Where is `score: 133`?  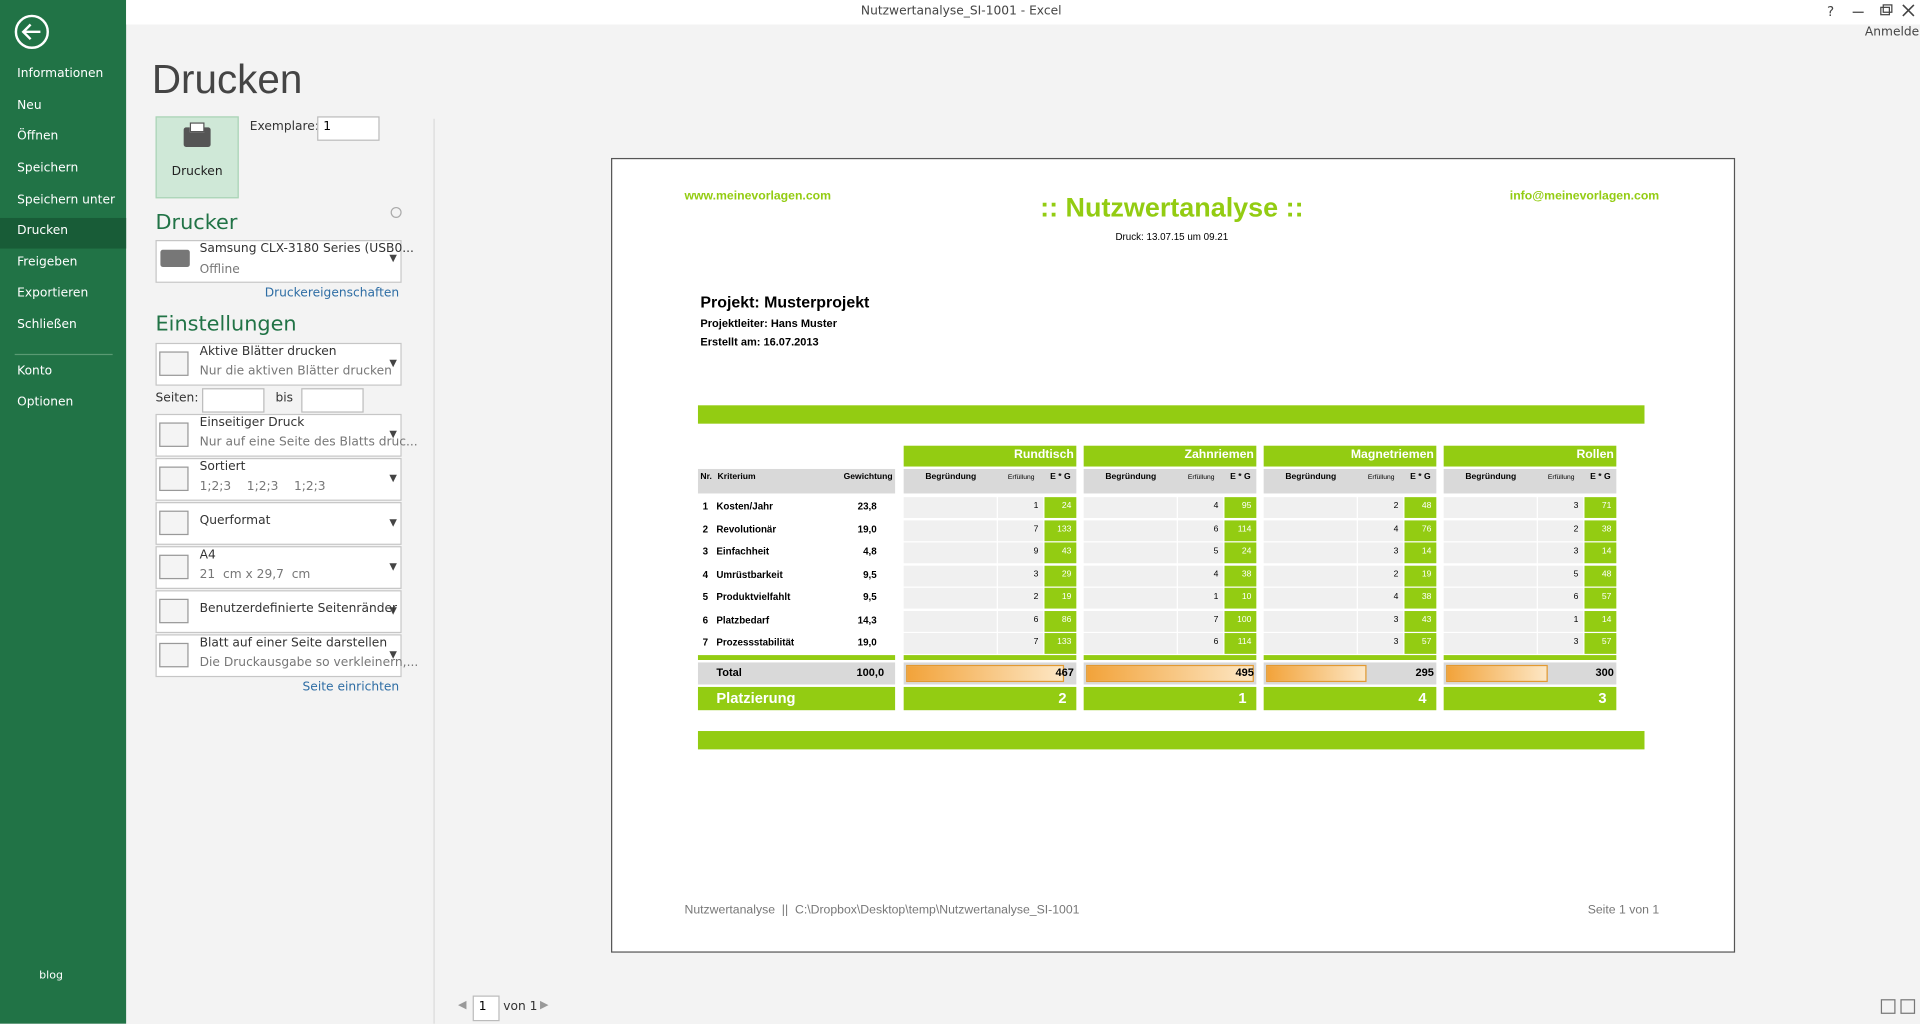
score: 133 is located at coordinates (1064, 642).